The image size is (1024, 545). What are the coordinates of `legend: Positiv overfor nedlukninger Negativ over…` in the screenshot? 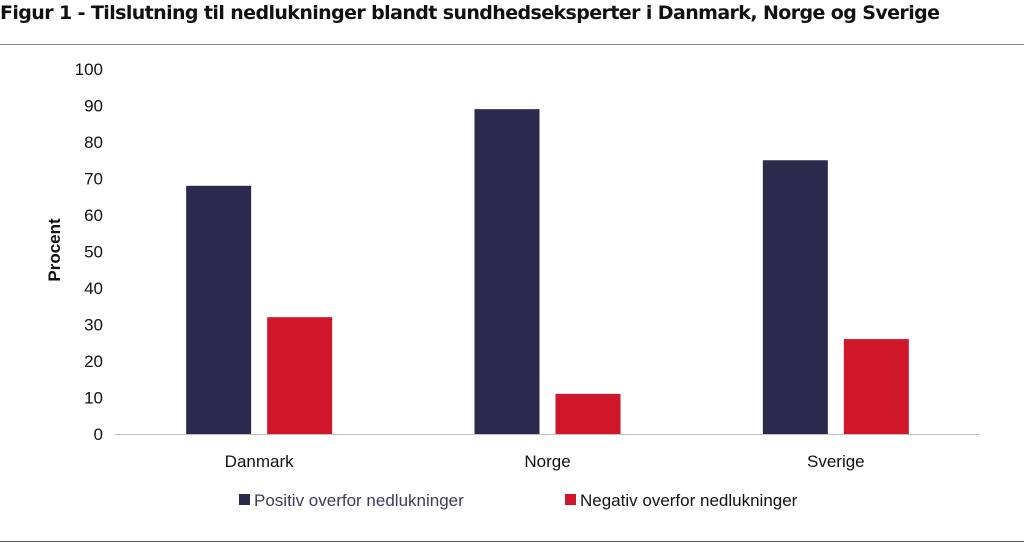 It's located at (518, 500).